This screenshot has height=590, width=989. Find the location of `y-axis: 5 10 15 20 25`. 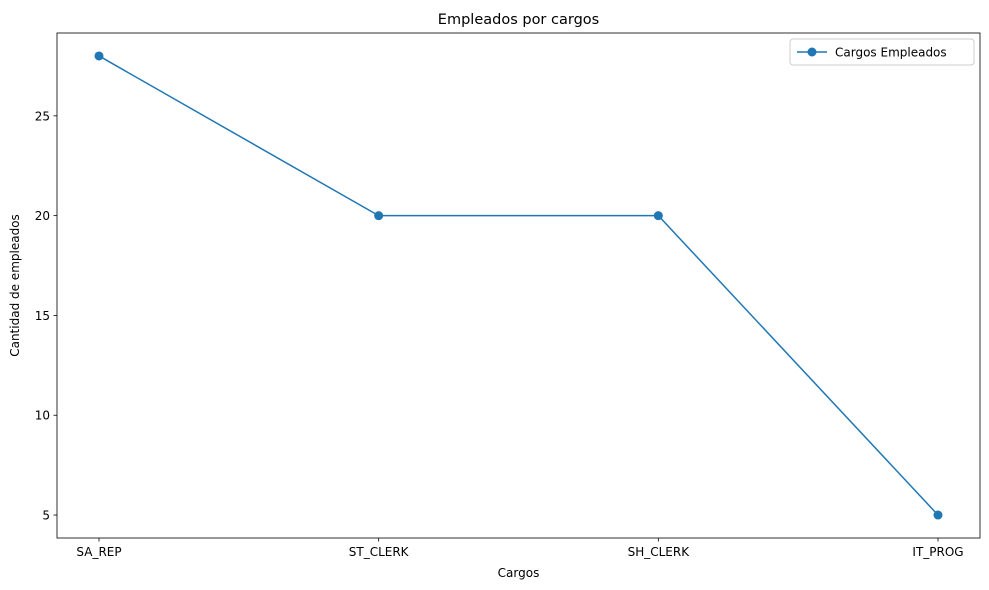

y-axis: 5 10 15 20 25 is located at coordinates (46, 316).